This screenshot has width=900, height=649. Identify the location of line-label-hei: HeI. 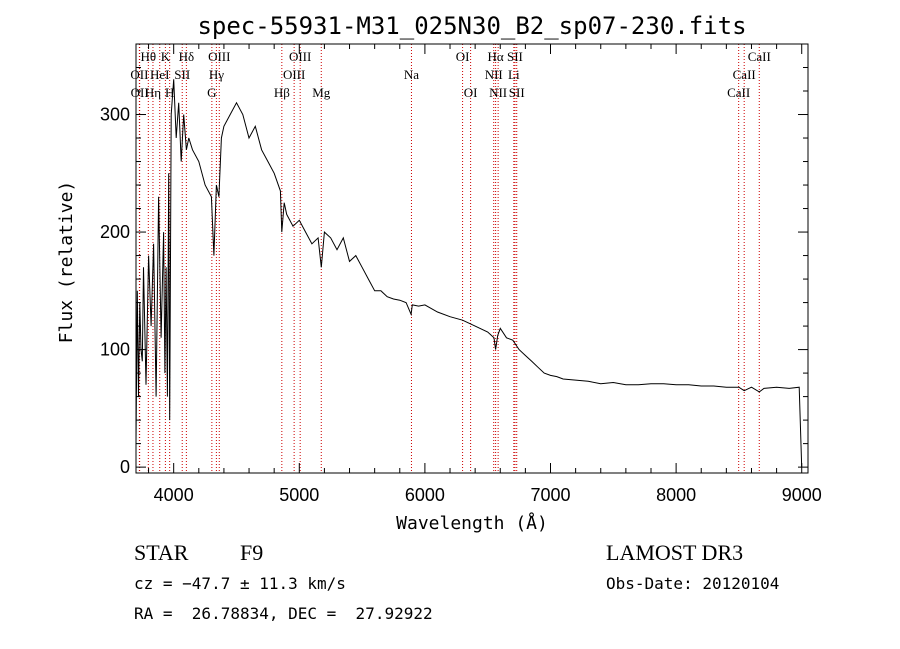
(160, 74).